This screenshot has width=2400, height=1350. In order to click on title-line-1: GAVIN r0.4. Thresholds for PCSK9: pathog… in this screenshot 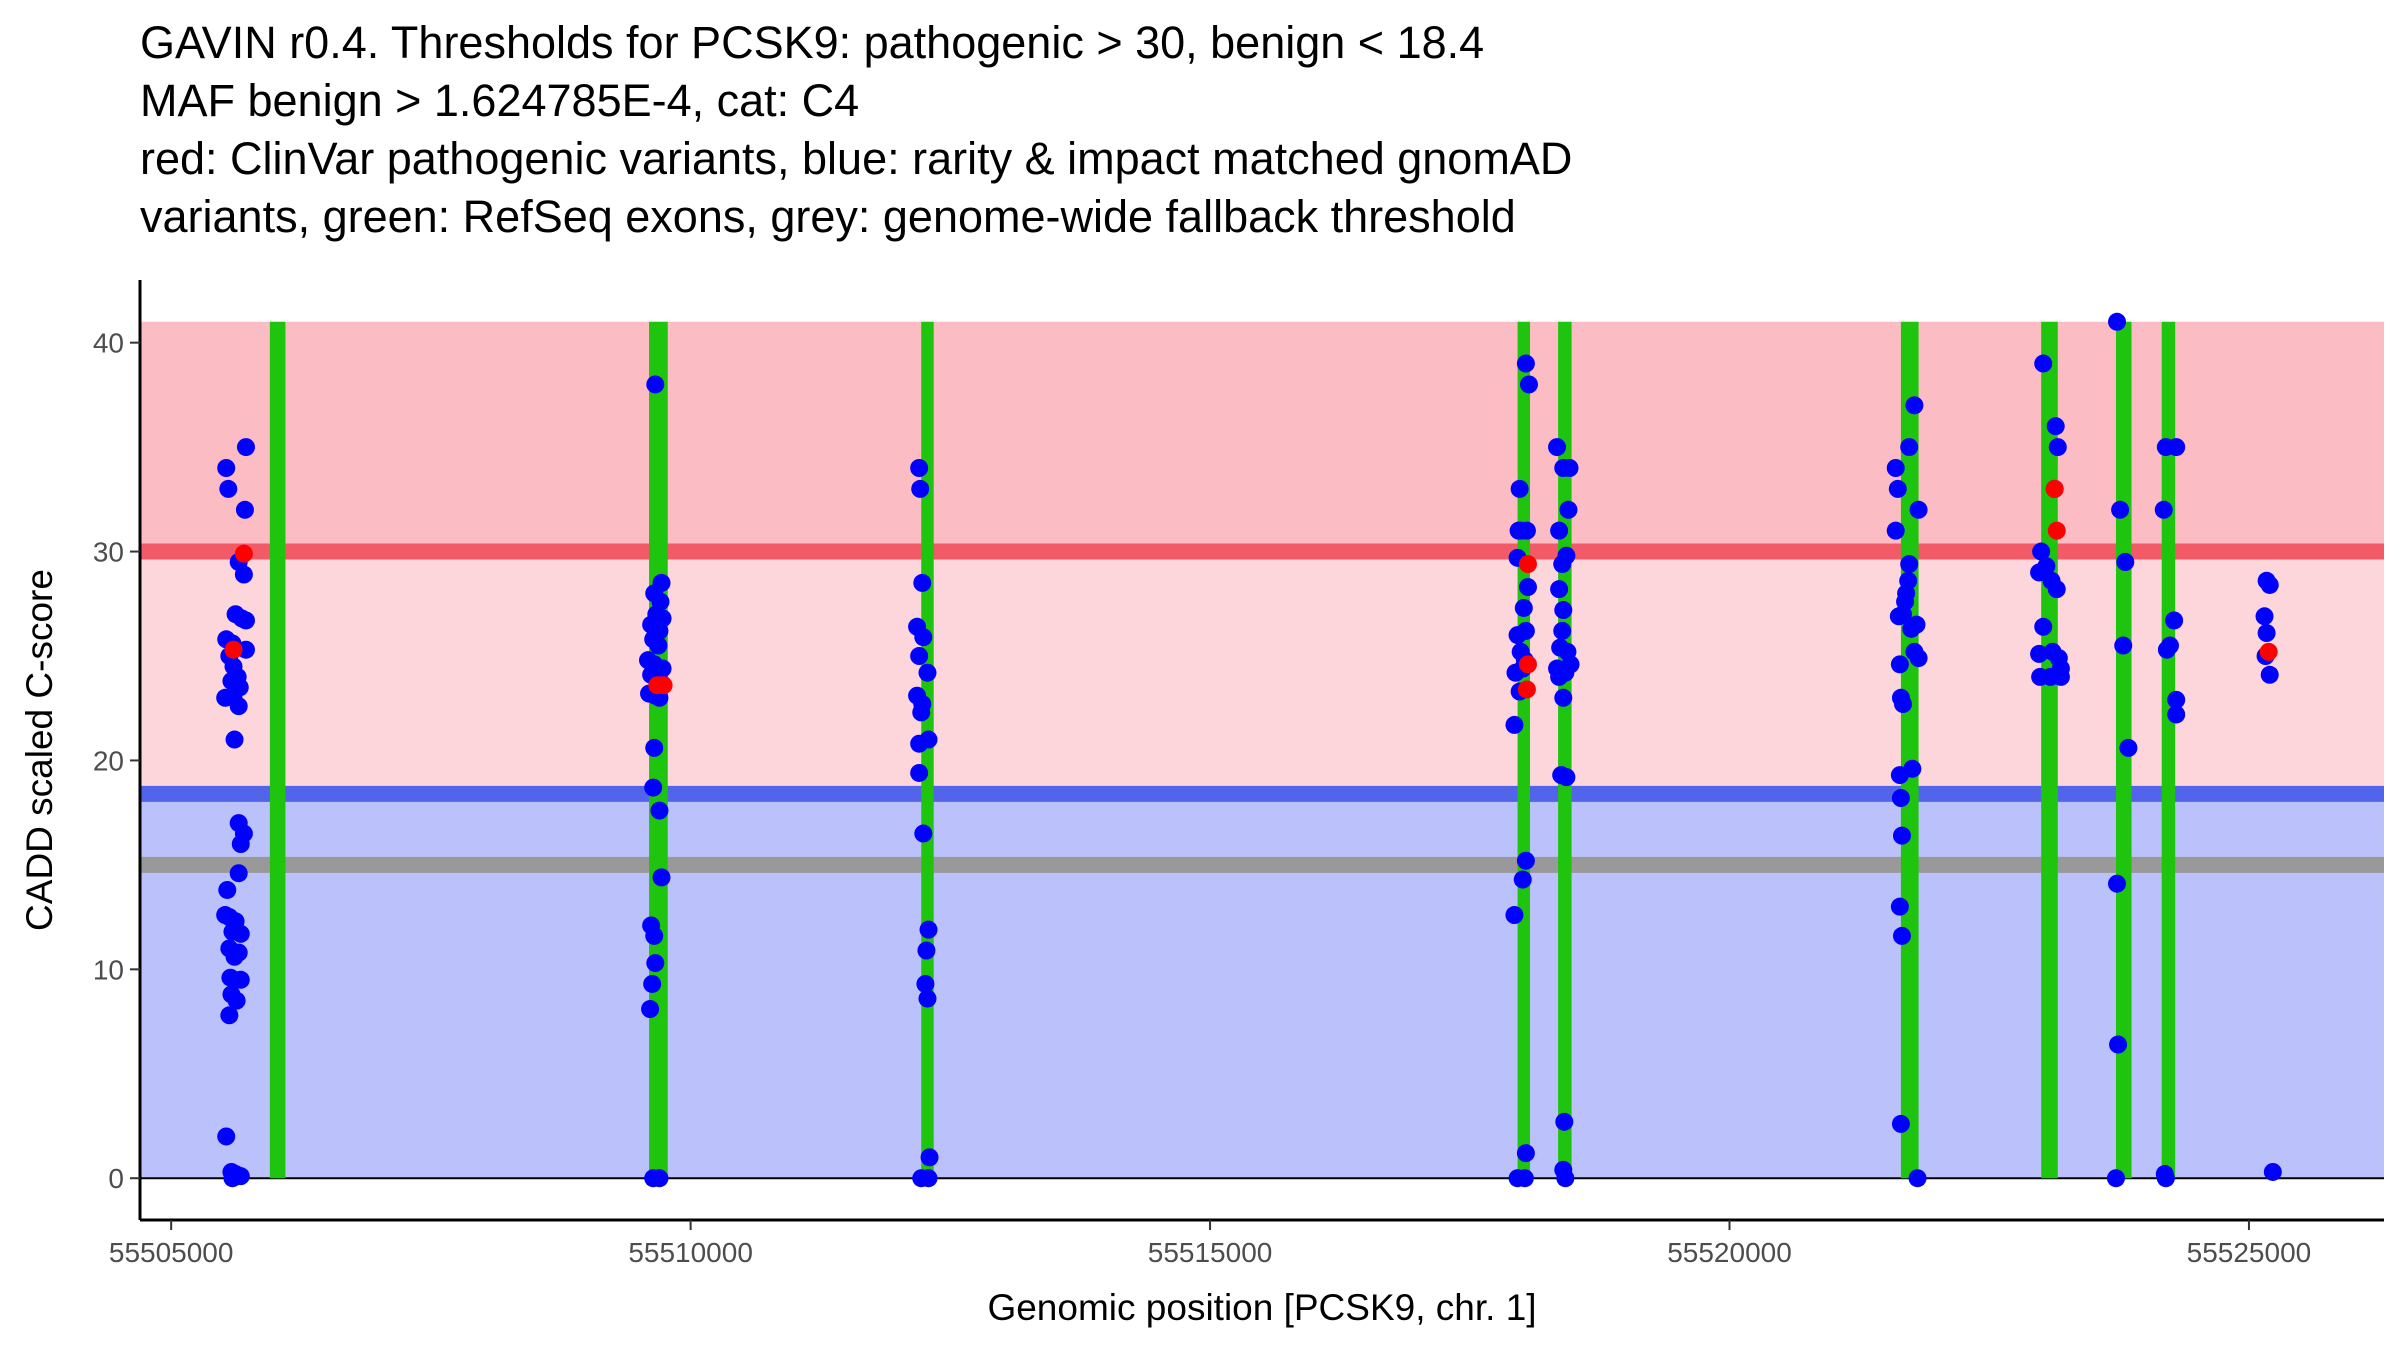, I will do `click(812, 42)`.